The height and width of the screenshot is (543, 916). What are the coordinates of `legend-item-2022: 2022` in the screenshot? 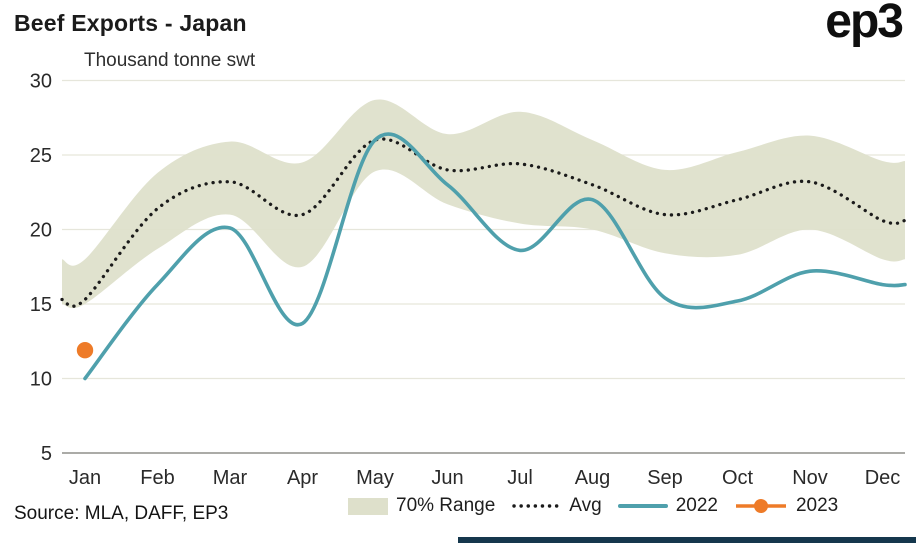 It's located at (667, 506).